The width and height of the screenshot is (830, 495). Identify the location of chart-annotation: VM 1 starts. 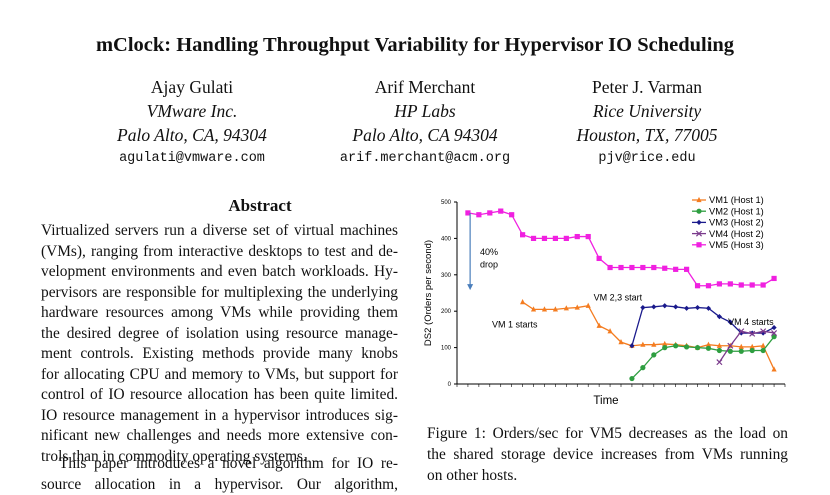
(515, 325).